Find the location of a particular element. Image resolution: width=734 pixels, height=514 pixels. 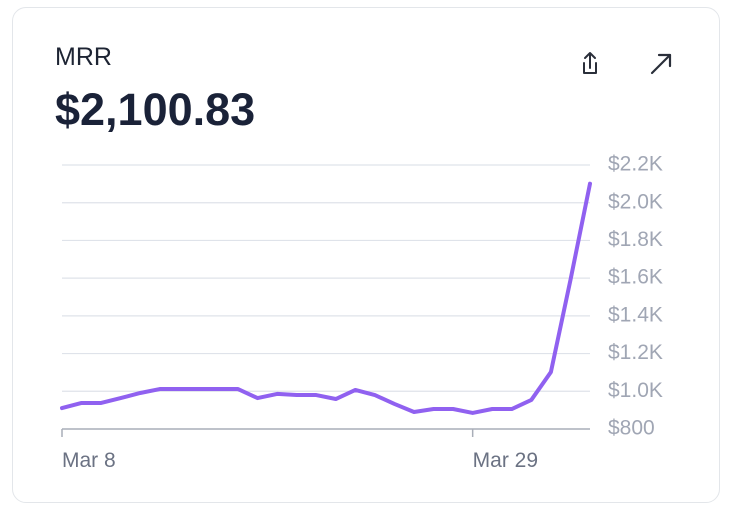

y-tick-label: $1.4K is located at coordinates (635, 314).